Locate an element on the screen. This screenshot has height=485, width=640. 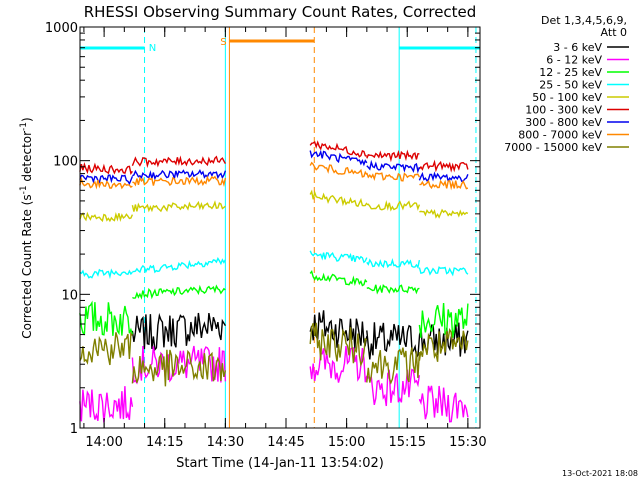
y-axis-label-end: ) is located at coordinates (27, 119).